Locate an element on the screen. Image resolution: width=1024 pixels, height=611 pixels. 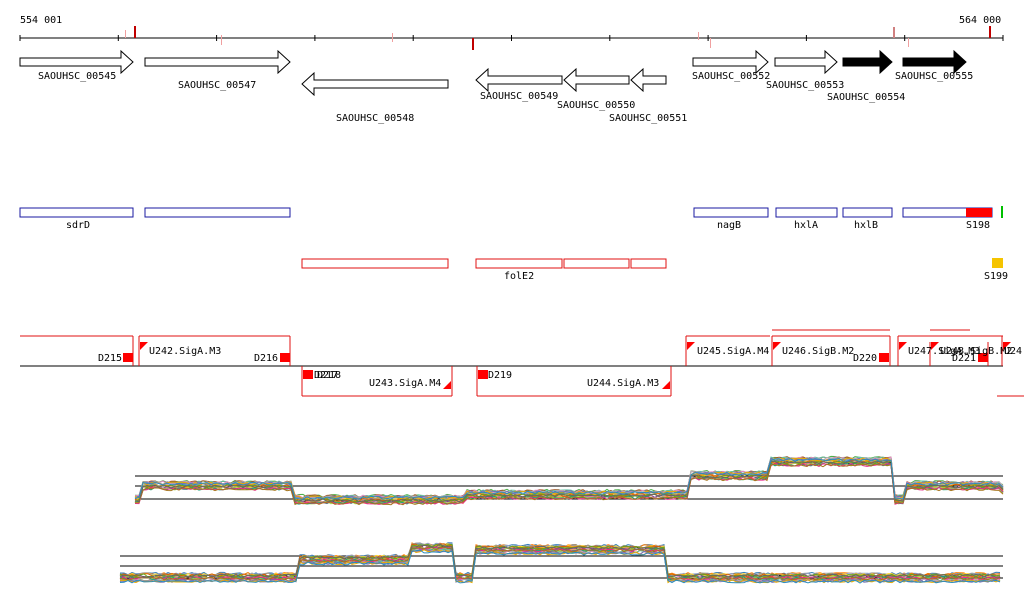
position-ruler: 554 001 564 000 is located at coordinates (511, 32).